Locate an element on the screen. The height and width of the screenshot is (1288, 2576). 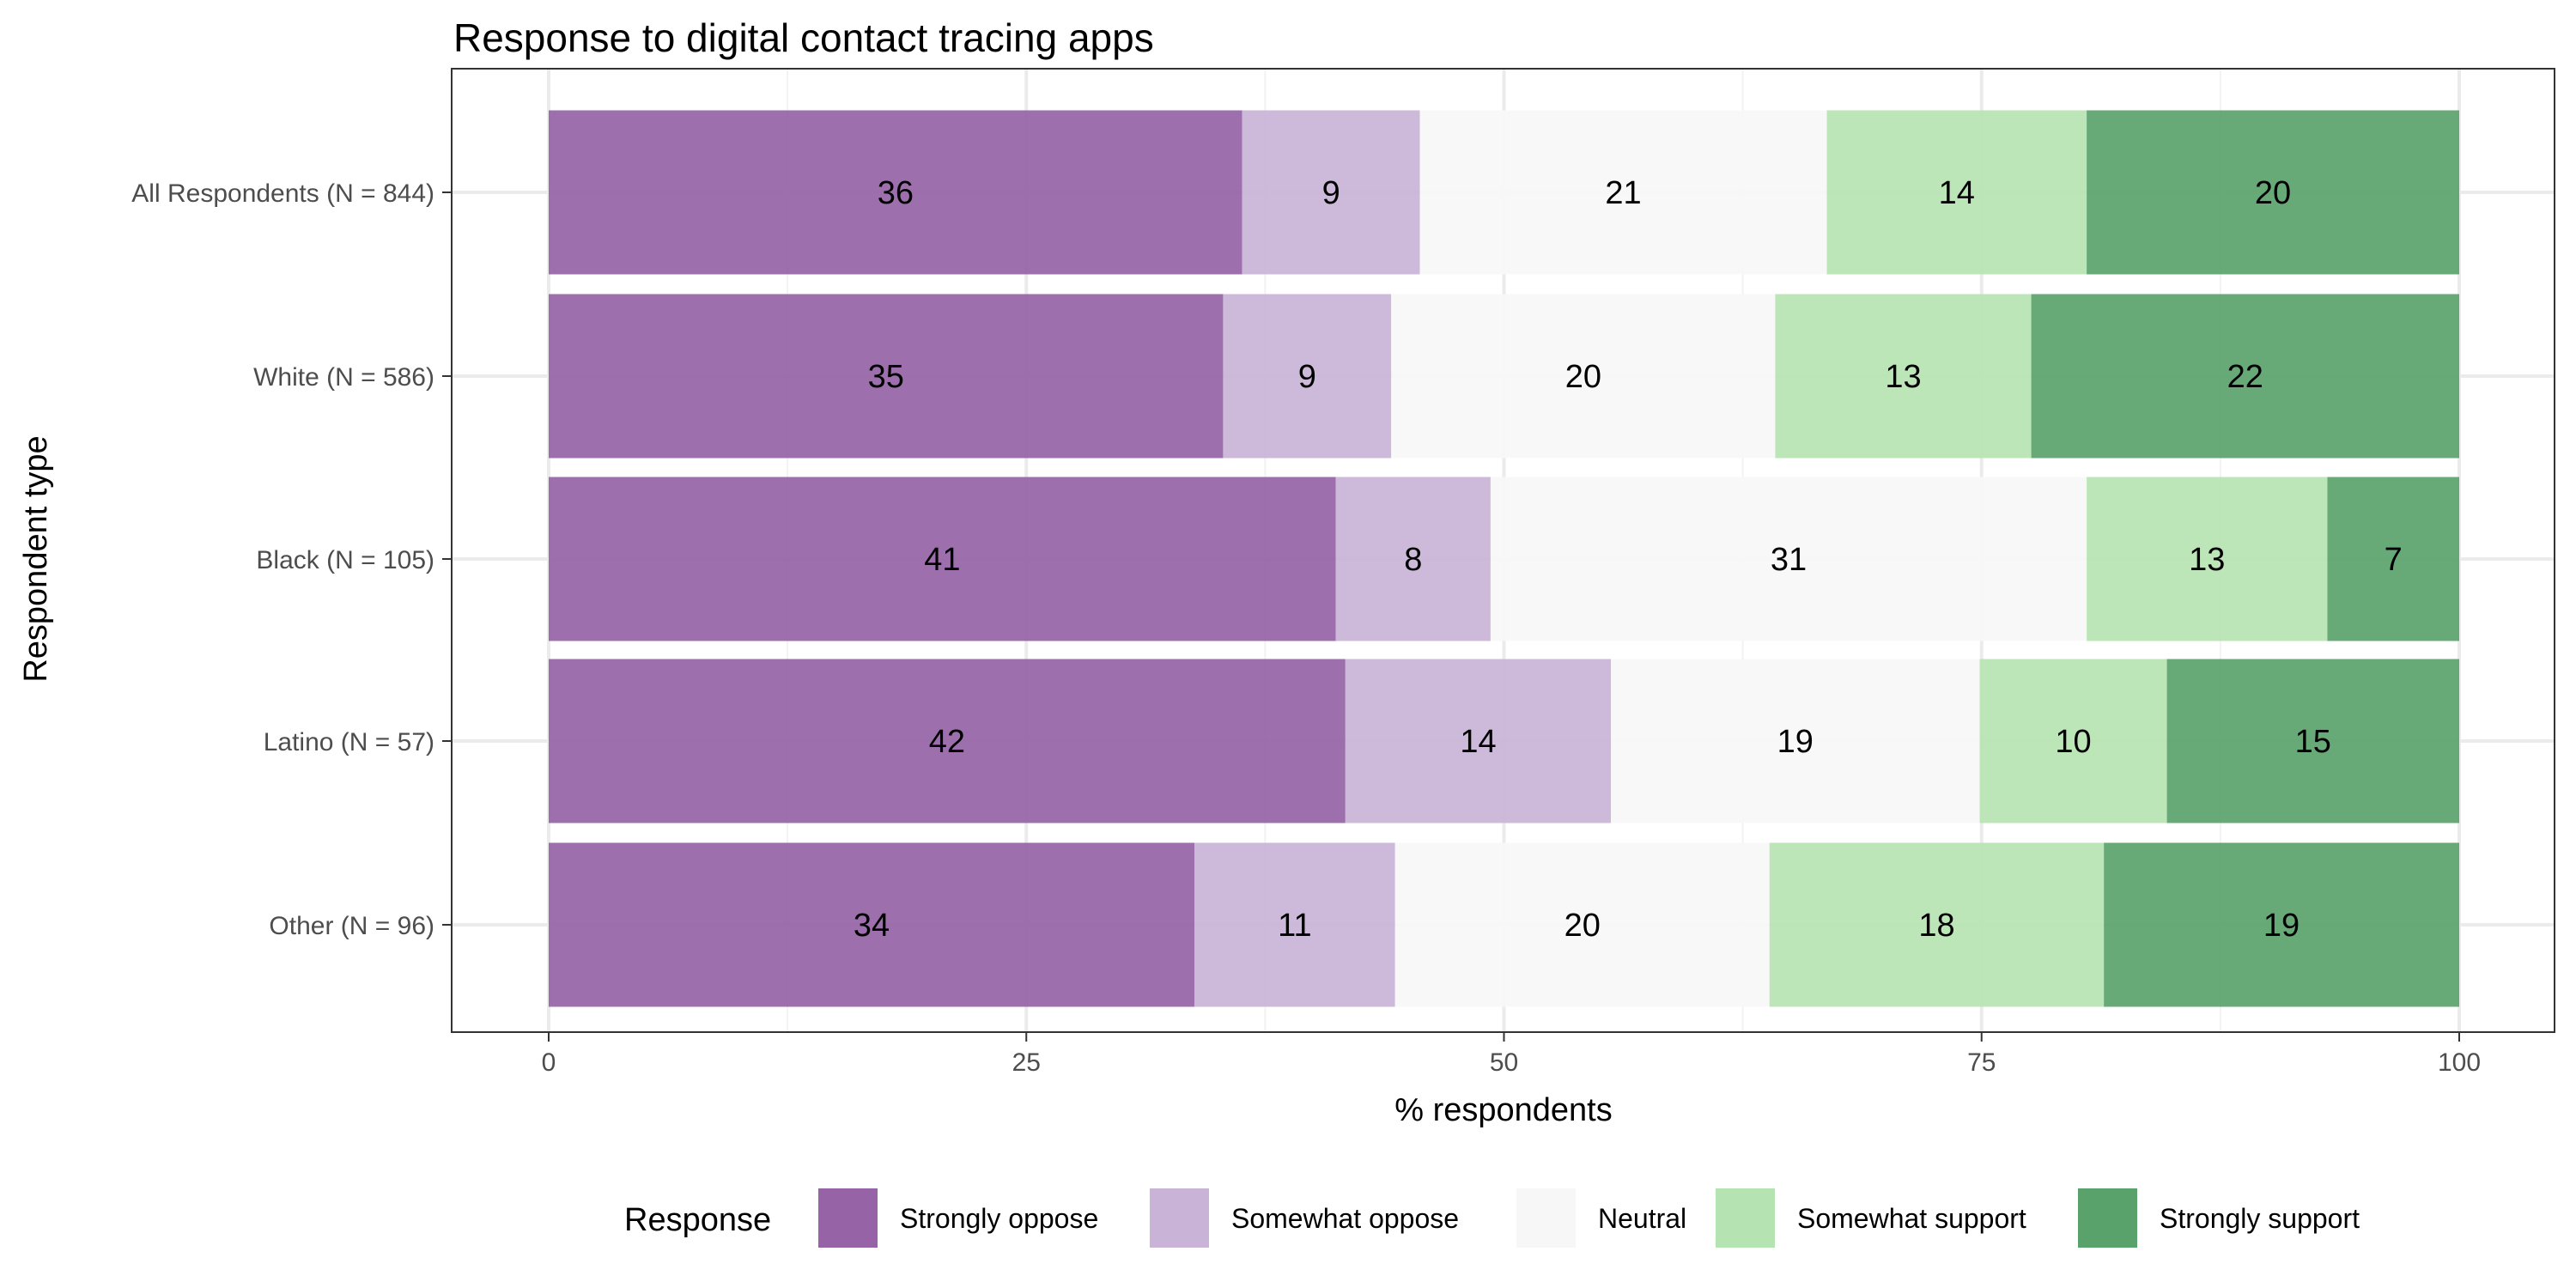
data-label: 41 is located at coordinates (942, 560).